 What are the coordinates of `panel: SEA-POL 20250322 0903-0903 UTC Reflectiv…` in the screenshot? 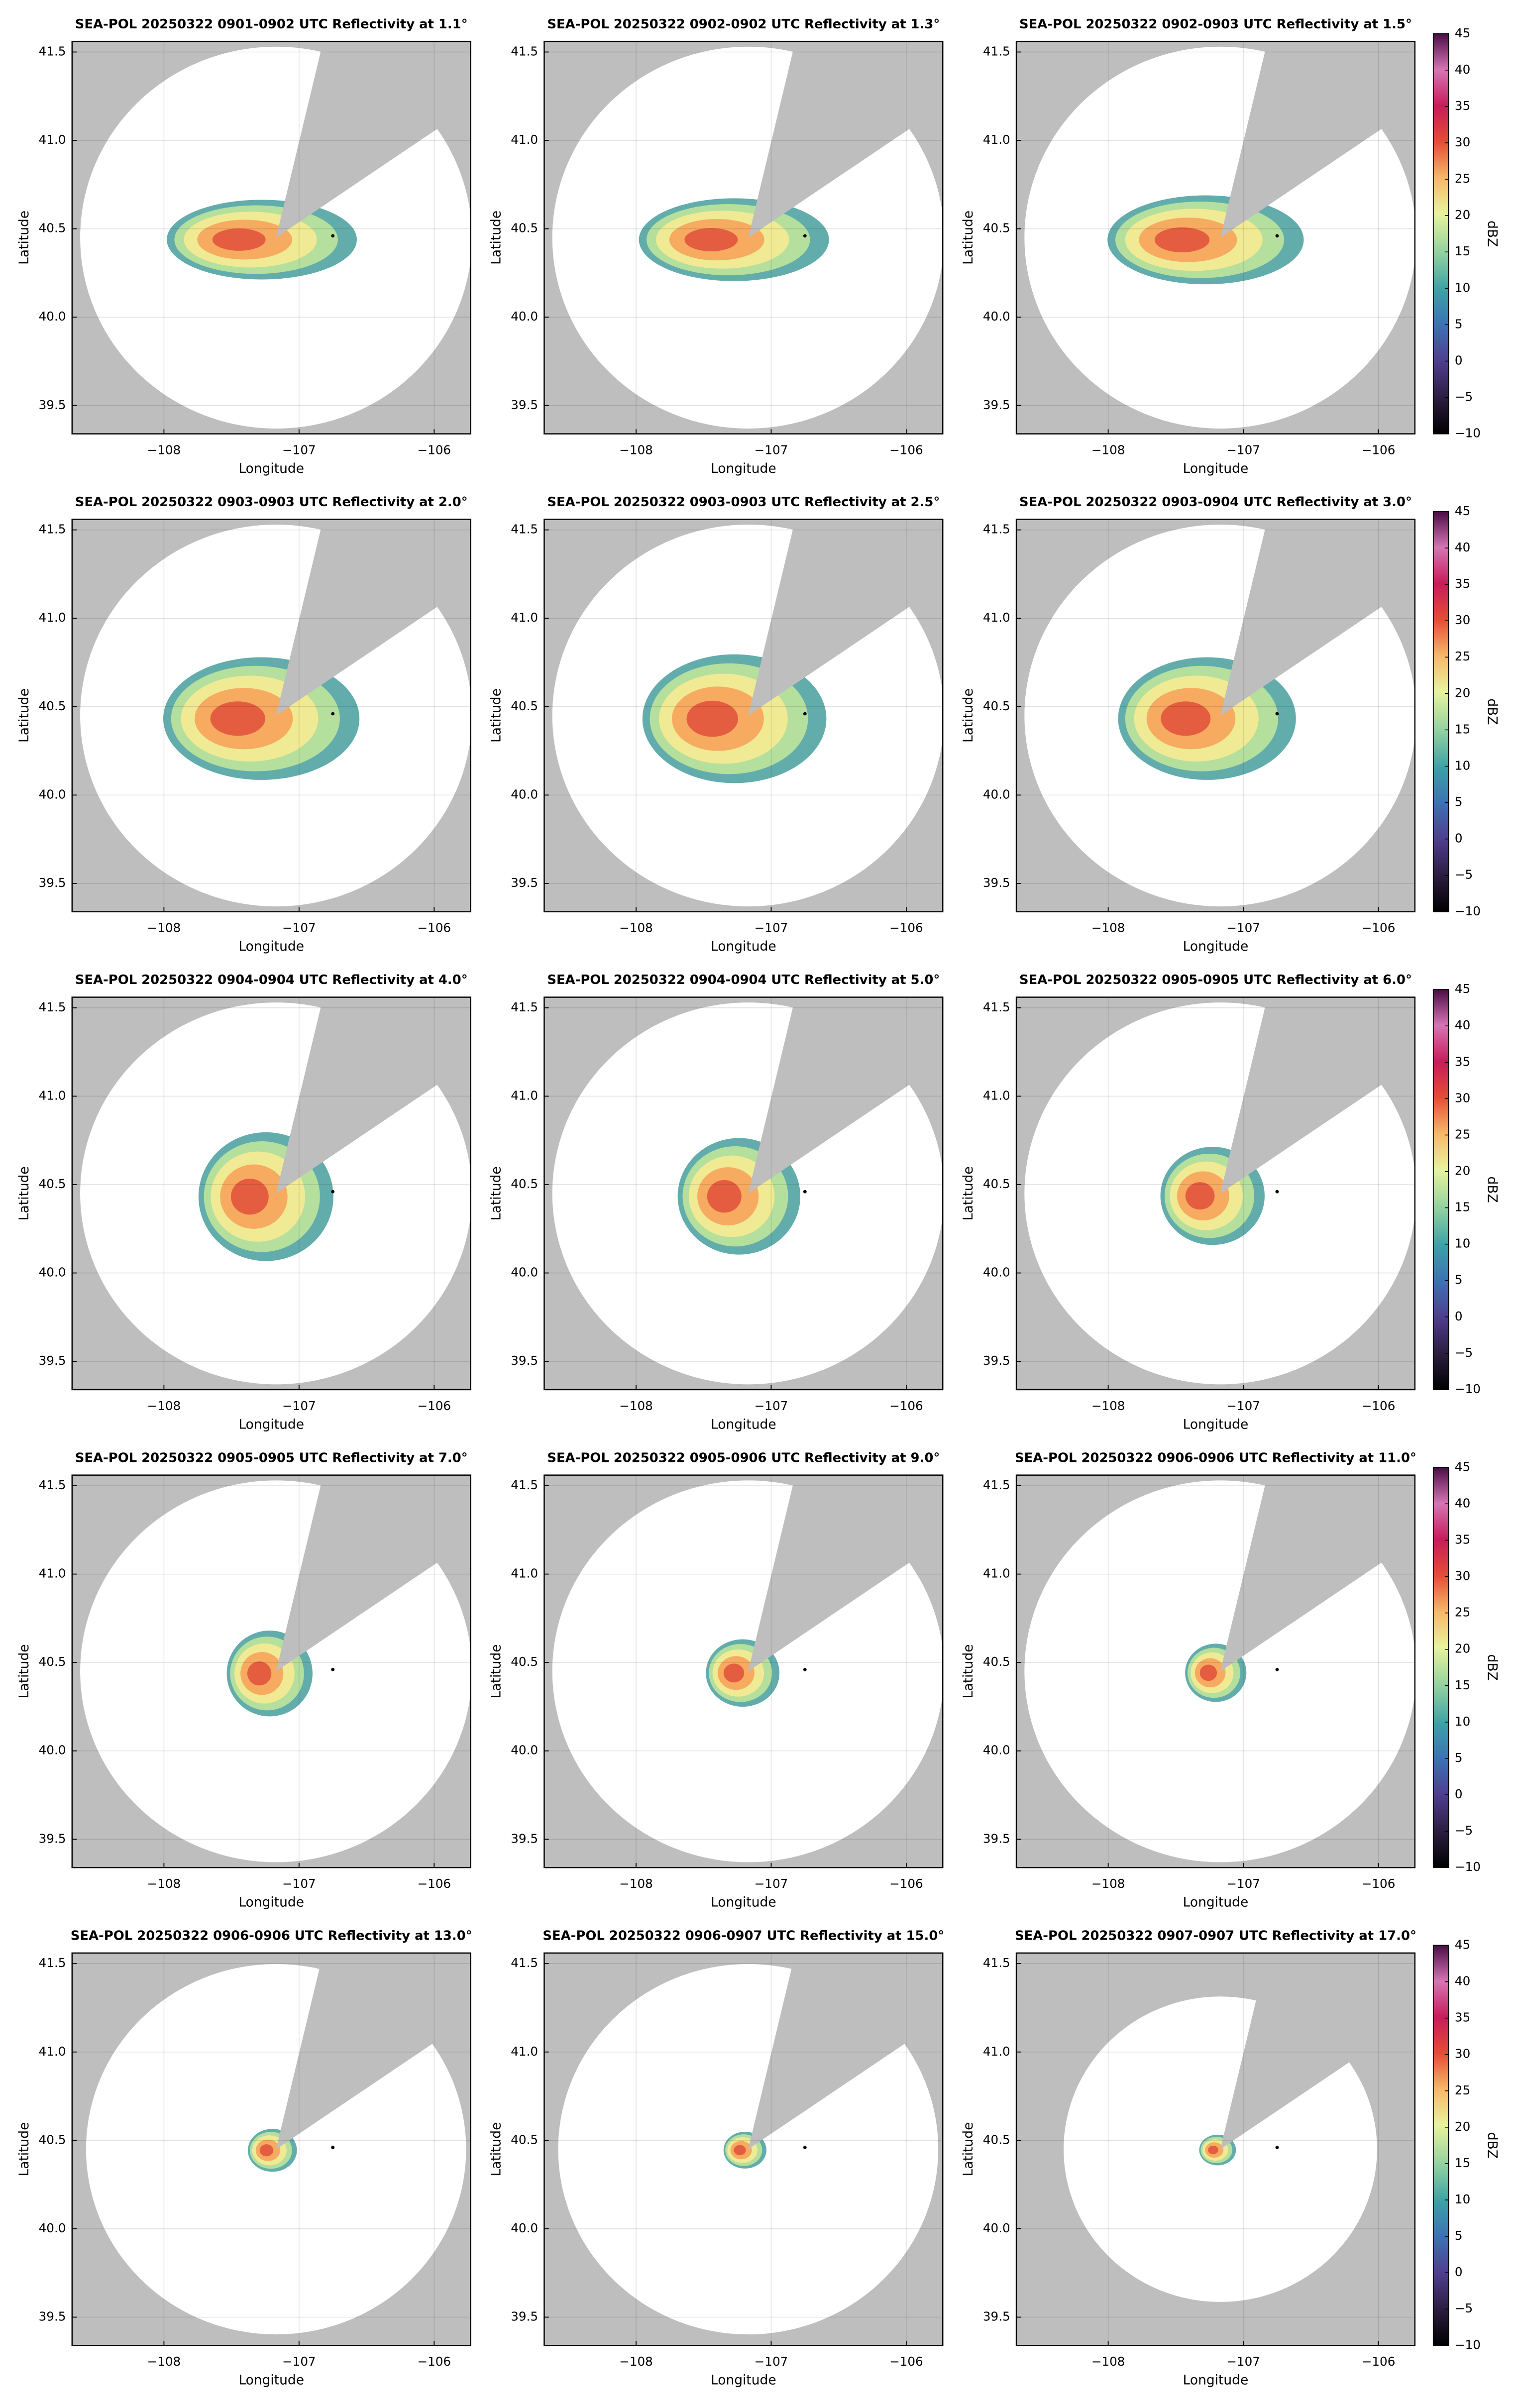 It's located at (716, 724).